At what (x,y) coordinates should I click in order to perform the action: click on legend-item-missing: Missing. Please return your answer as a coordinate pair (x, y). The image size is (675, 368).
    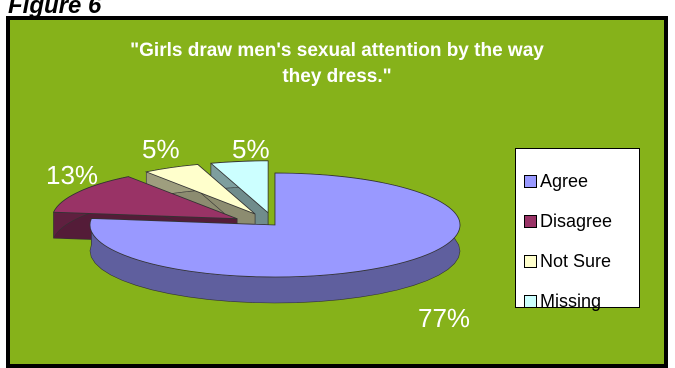
    Looking at the image, I should click on (581, 301).